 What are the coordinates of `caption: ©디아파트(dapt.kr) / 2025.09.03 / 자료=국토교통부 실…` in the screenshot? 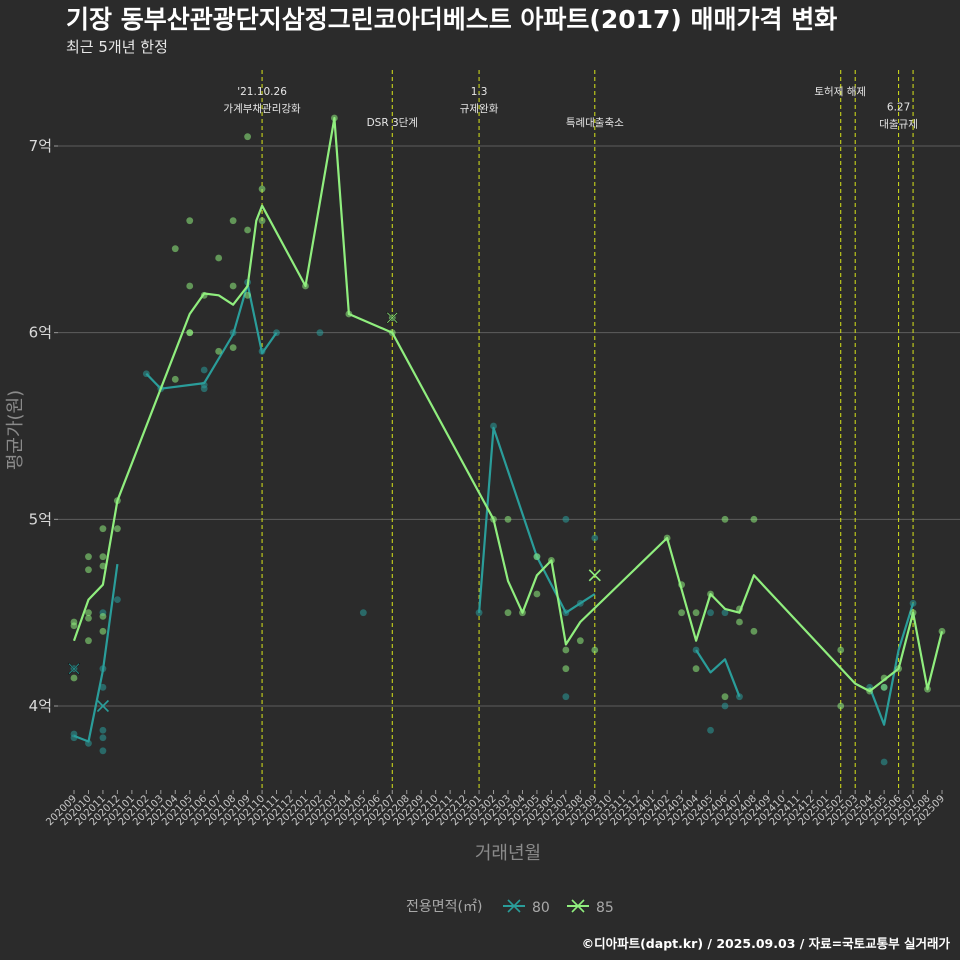 It's located at (766, 943).